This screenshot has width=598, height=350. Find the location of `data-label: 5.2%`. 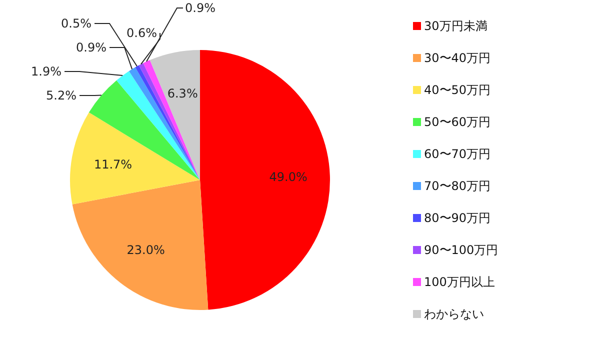

data-label: 5.2% is located at coordinates (61, 95).